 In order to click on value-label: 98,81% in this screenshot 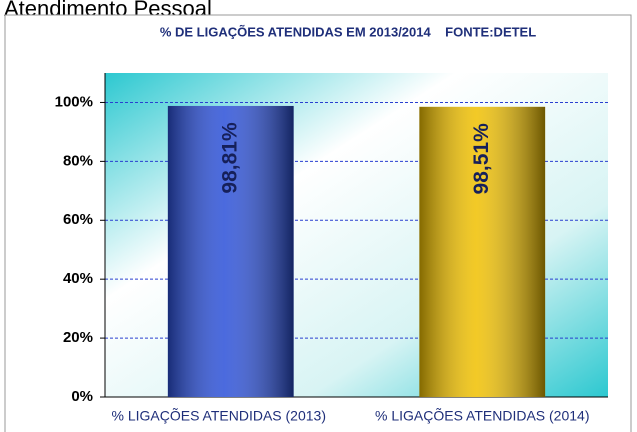, I will do `click(229, 158)`.